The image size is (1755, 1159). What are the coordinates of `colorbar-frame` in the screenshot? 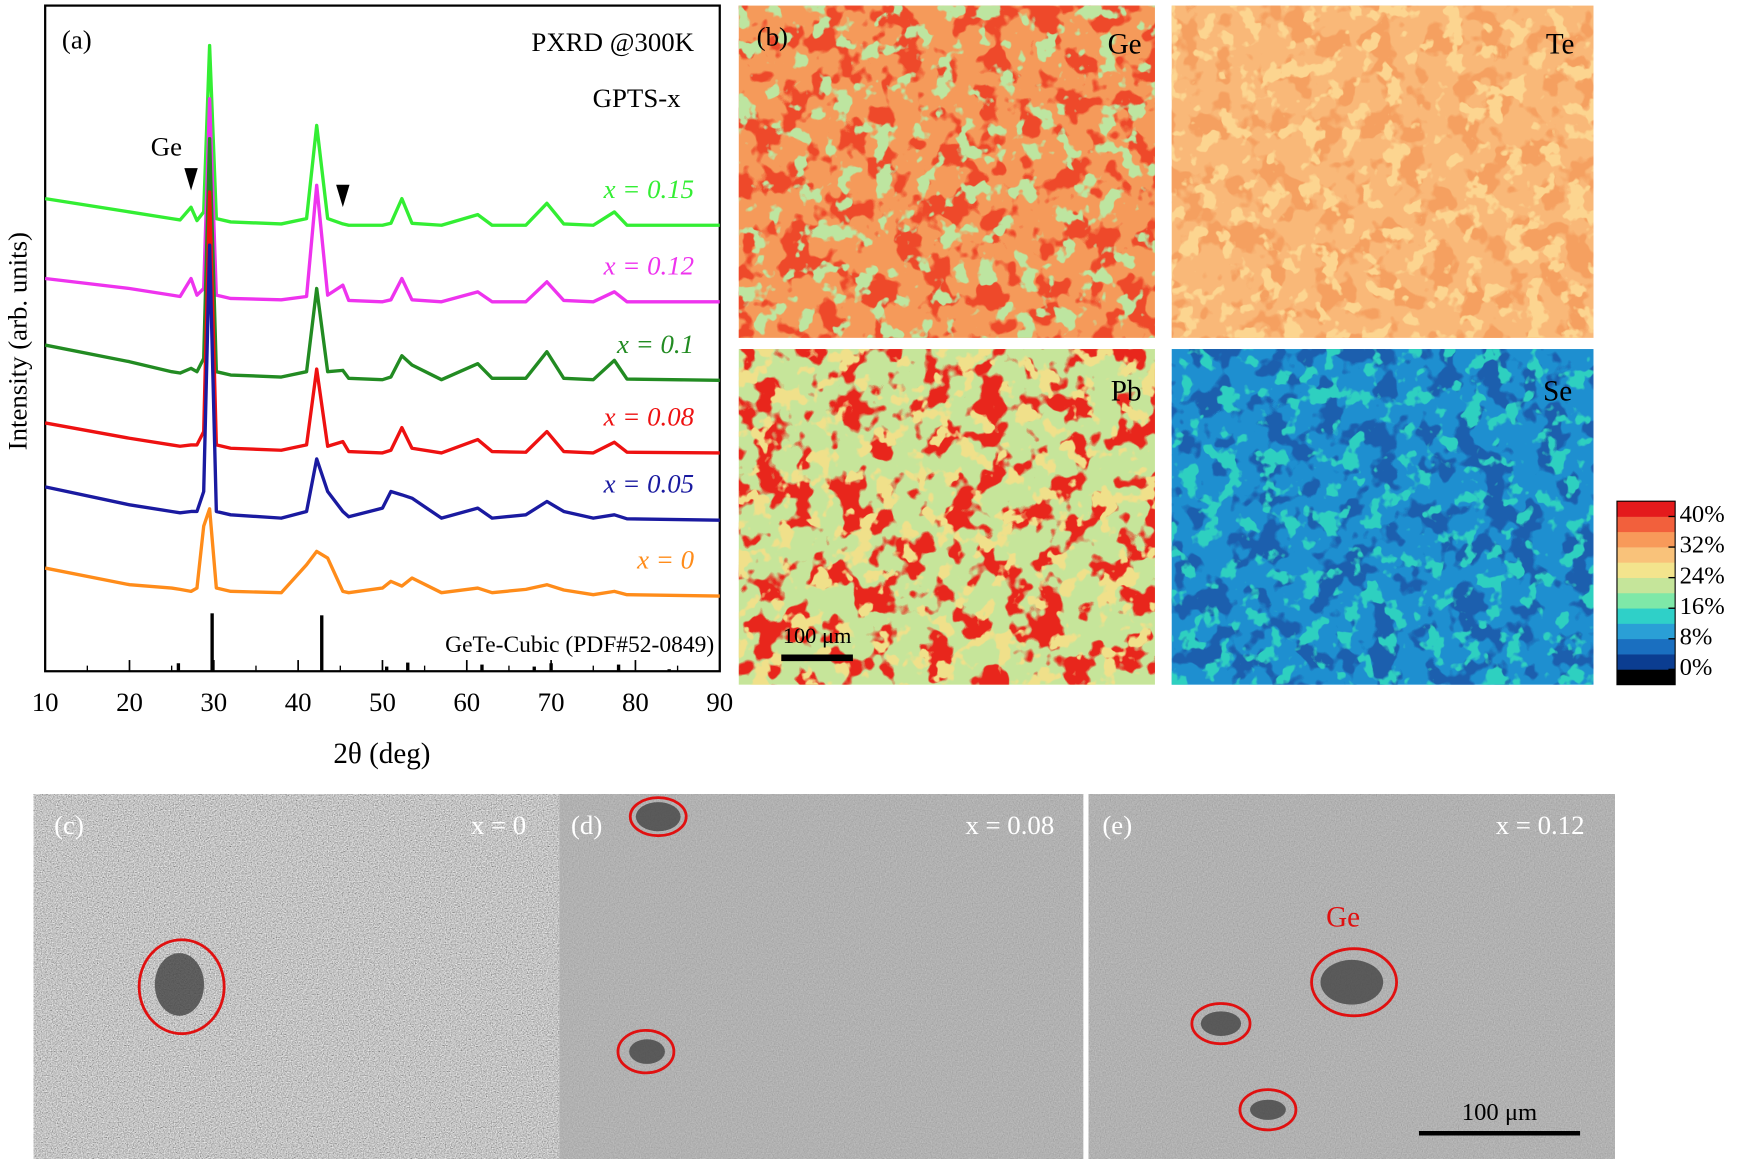 It's located at (1646, 593).